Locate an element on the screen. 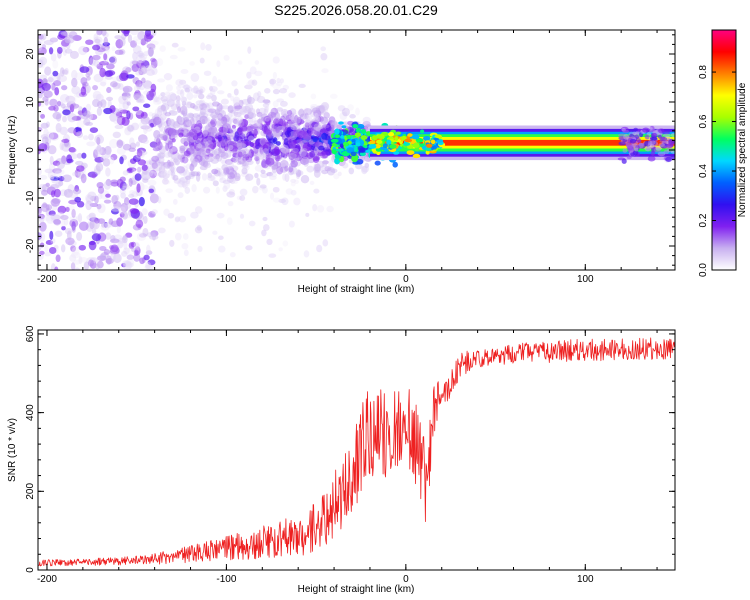 Image resolution: width=750 pixels, height=600 pixels. y-tick-label: 10 is located at coordinates (30, 102).